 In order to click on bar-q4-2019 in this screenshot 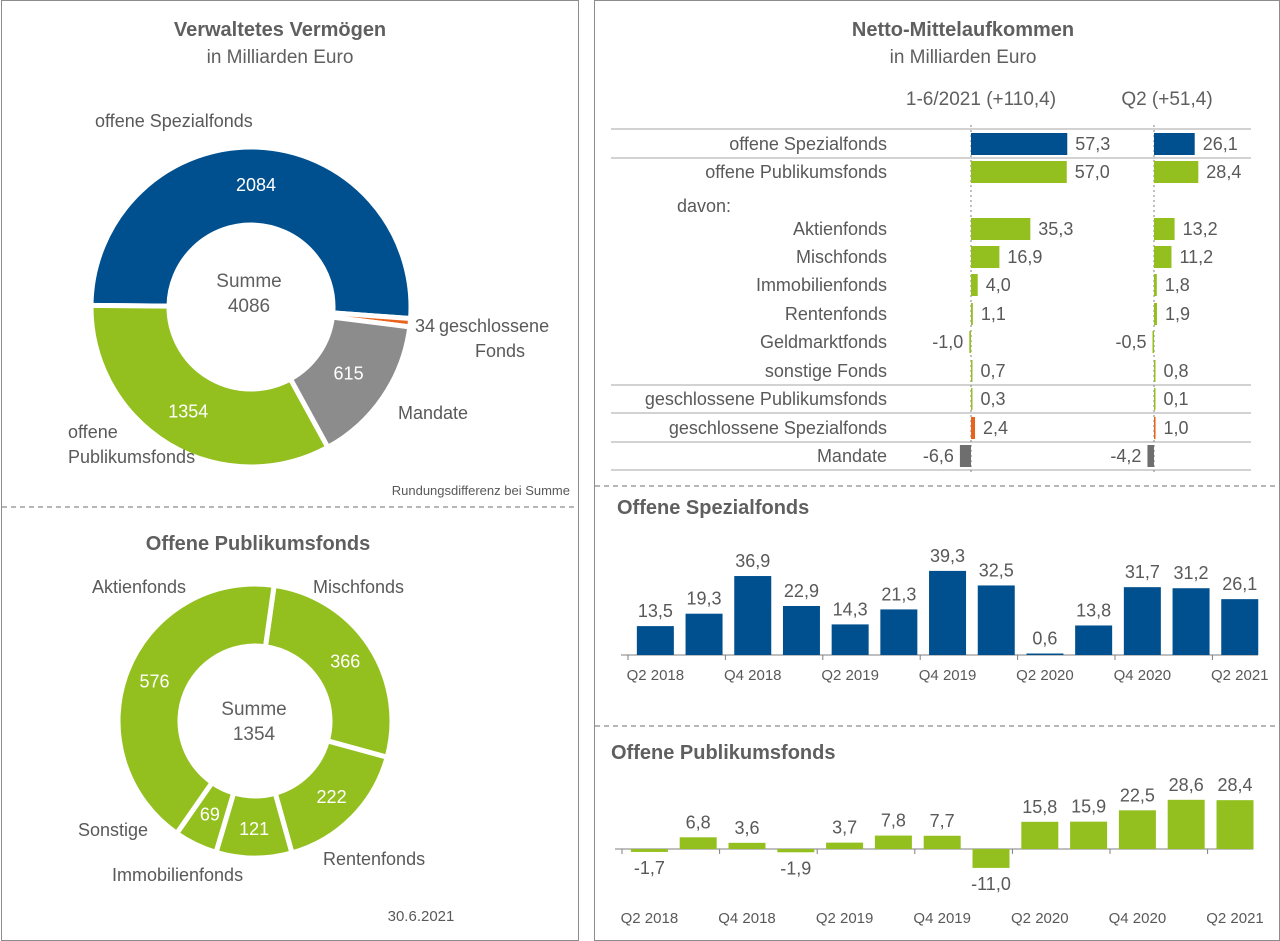, I will do `click(948, 612)`.